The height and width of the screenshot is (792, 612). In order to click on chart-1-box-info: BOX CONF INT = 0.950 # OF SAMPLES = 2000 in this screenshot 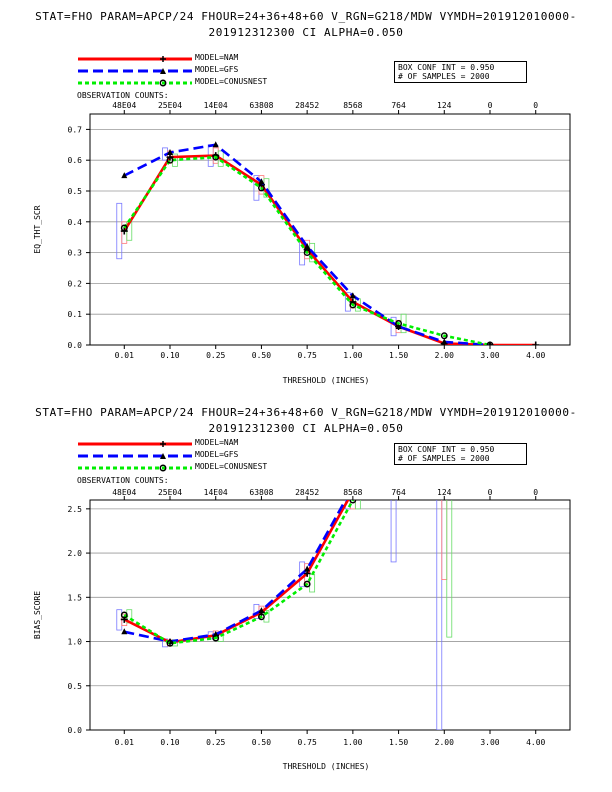, I will do `click(460, 72)`.